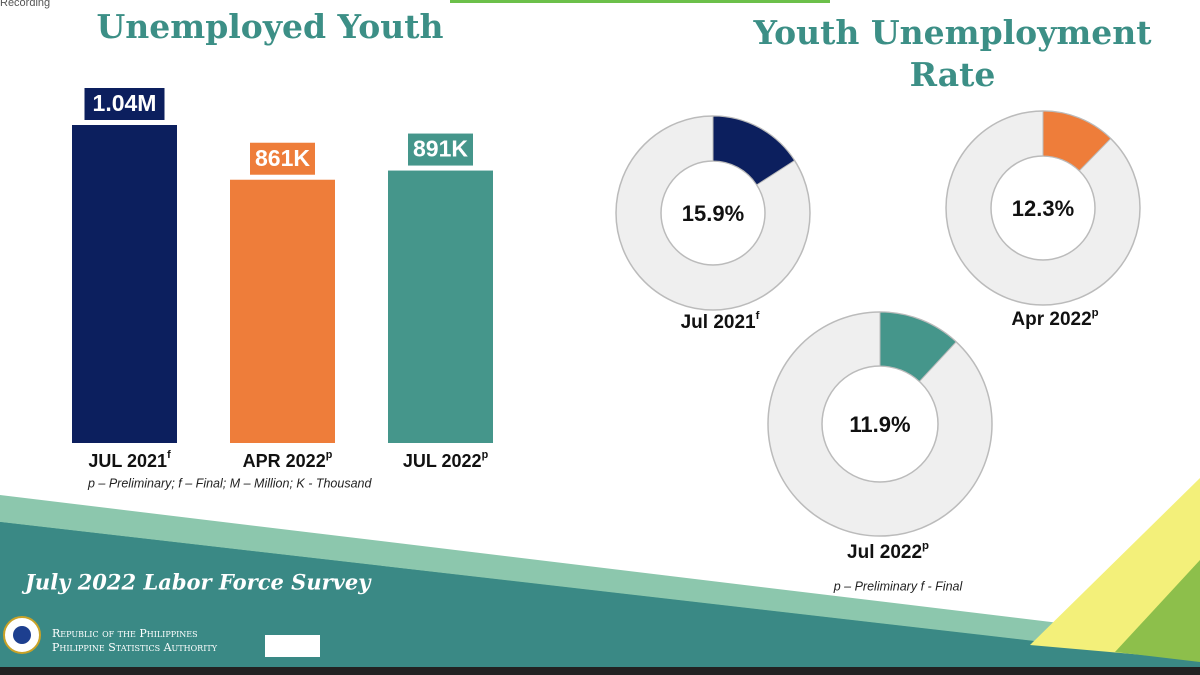 Image resolution: width=1200 pixels, height=675 pixels. Describe the element at coordinates (1043, 208) in the screenshot. I see `value-label: 12.3%` at that location.